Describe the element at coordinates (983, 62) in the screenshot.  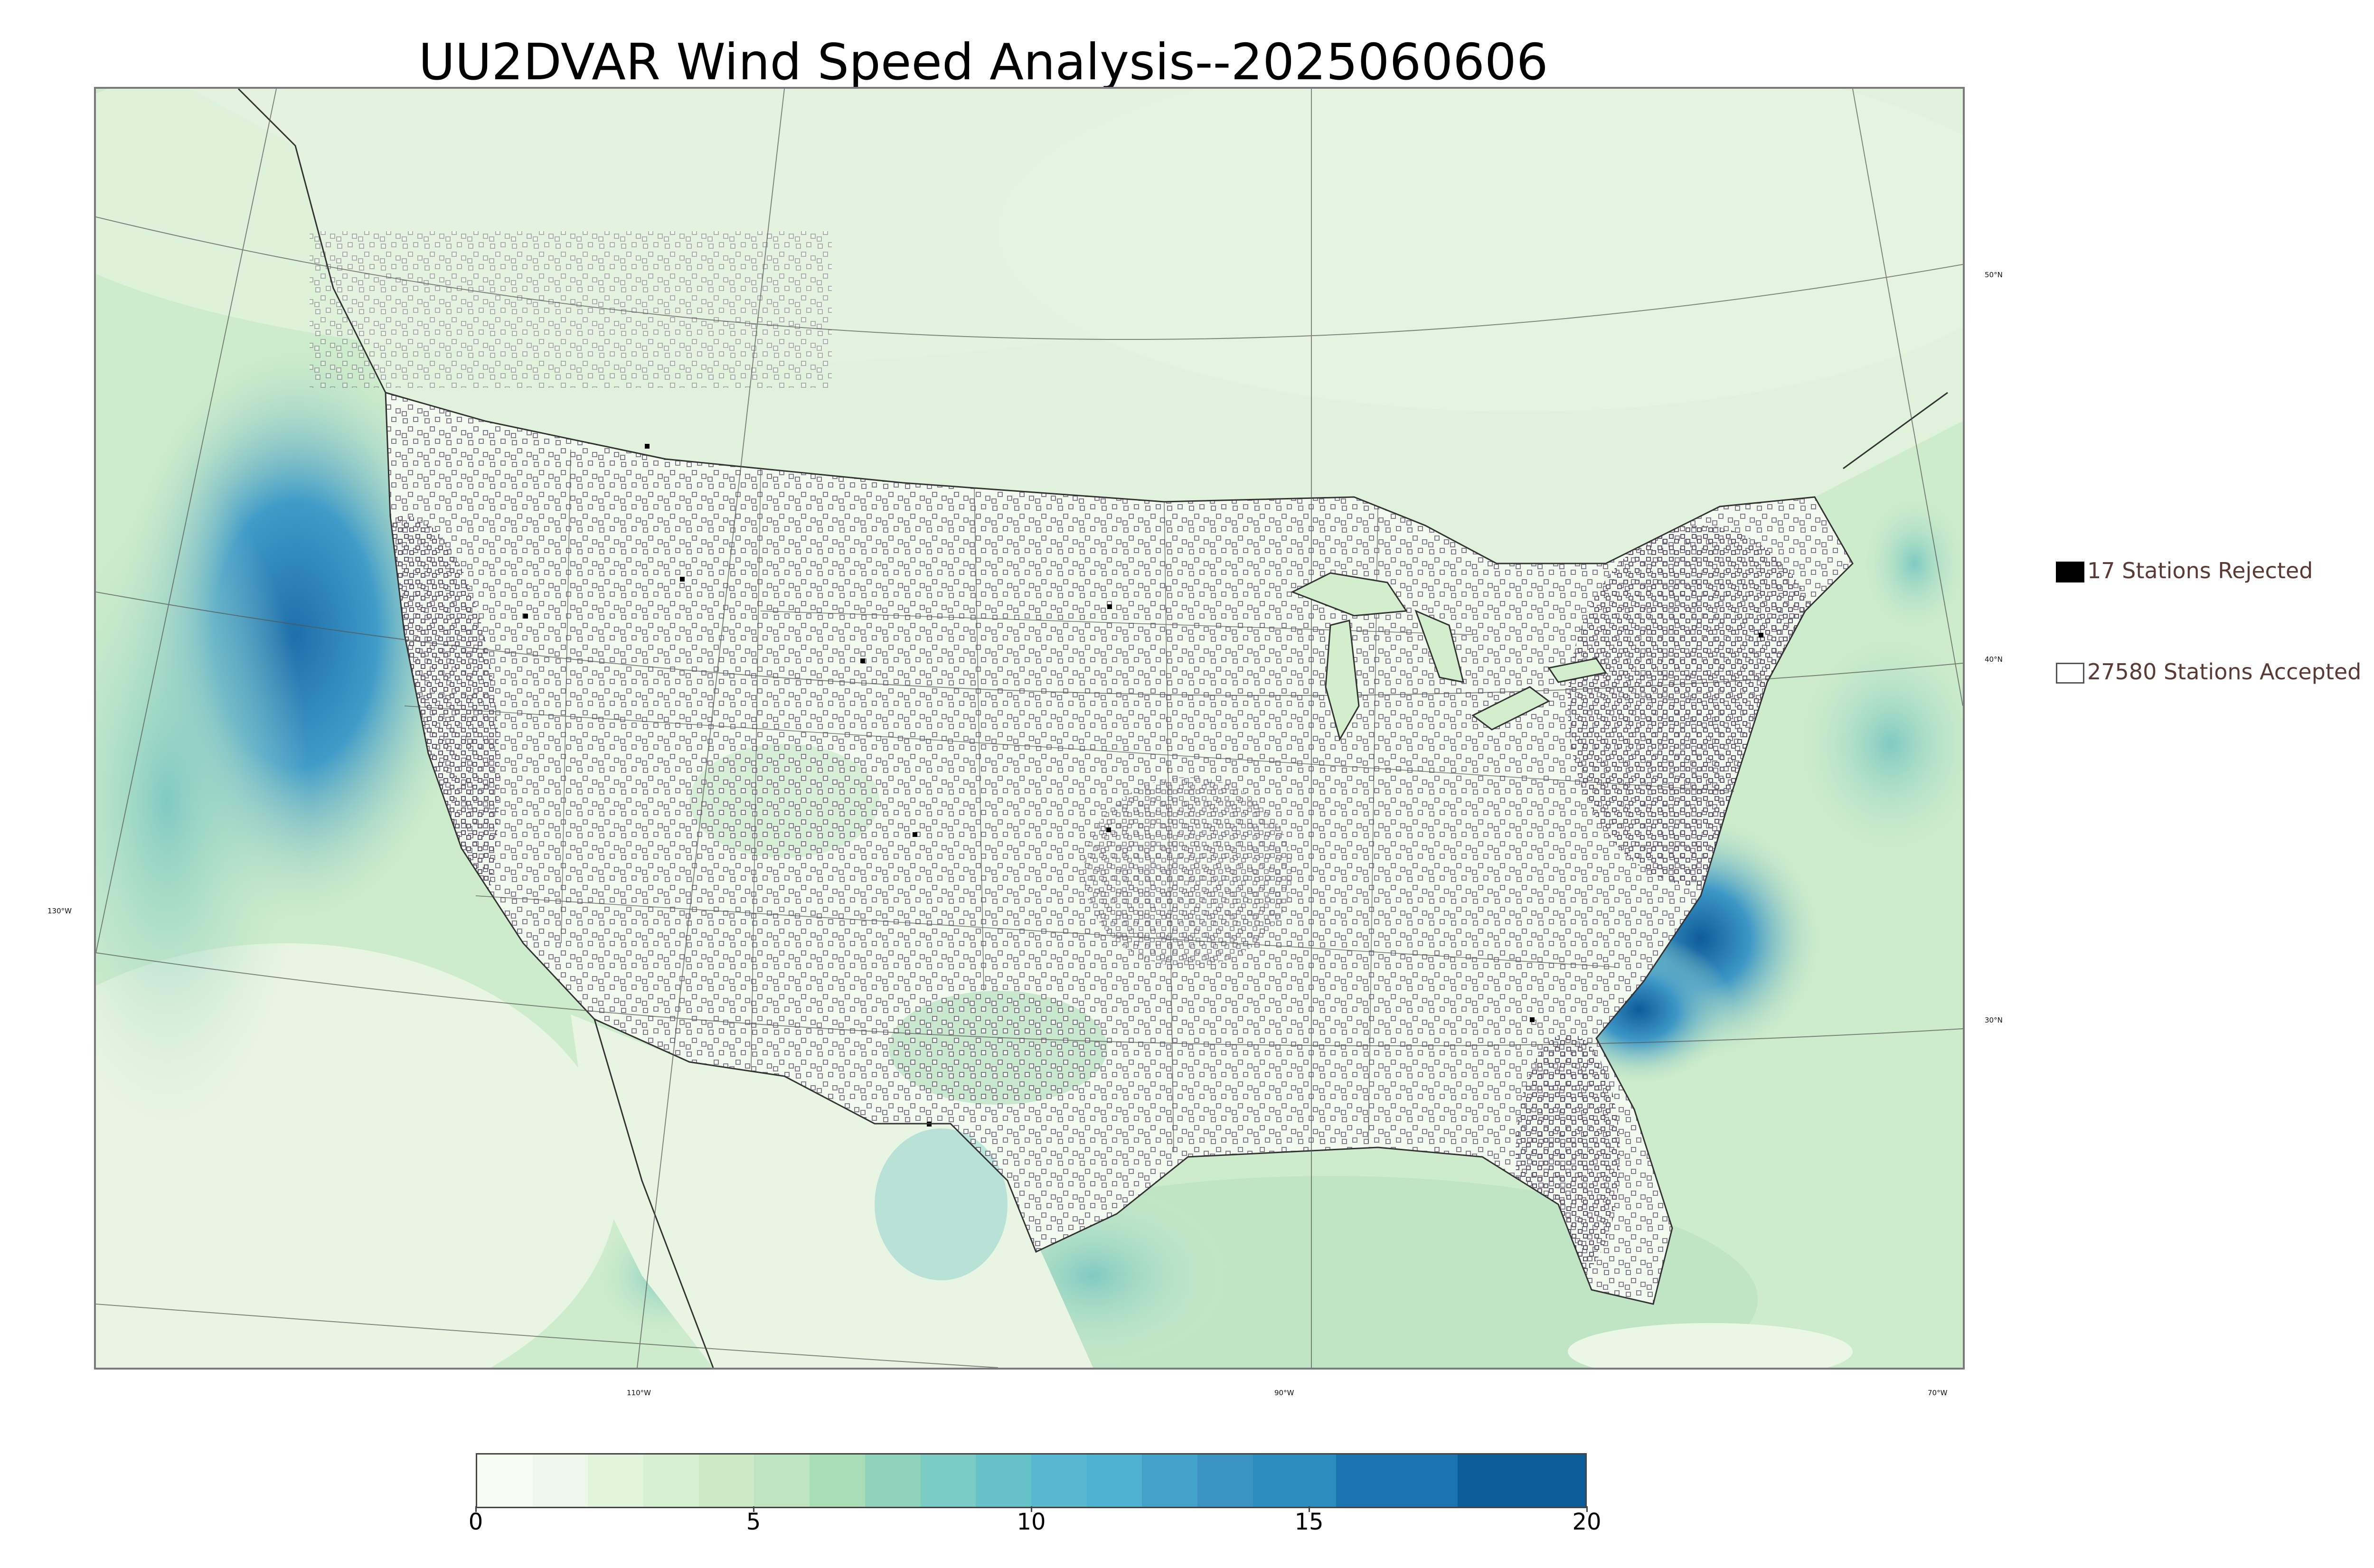
I see `map-title: UU2DVAR Wind Speed Analysis--2025060606` at that location.